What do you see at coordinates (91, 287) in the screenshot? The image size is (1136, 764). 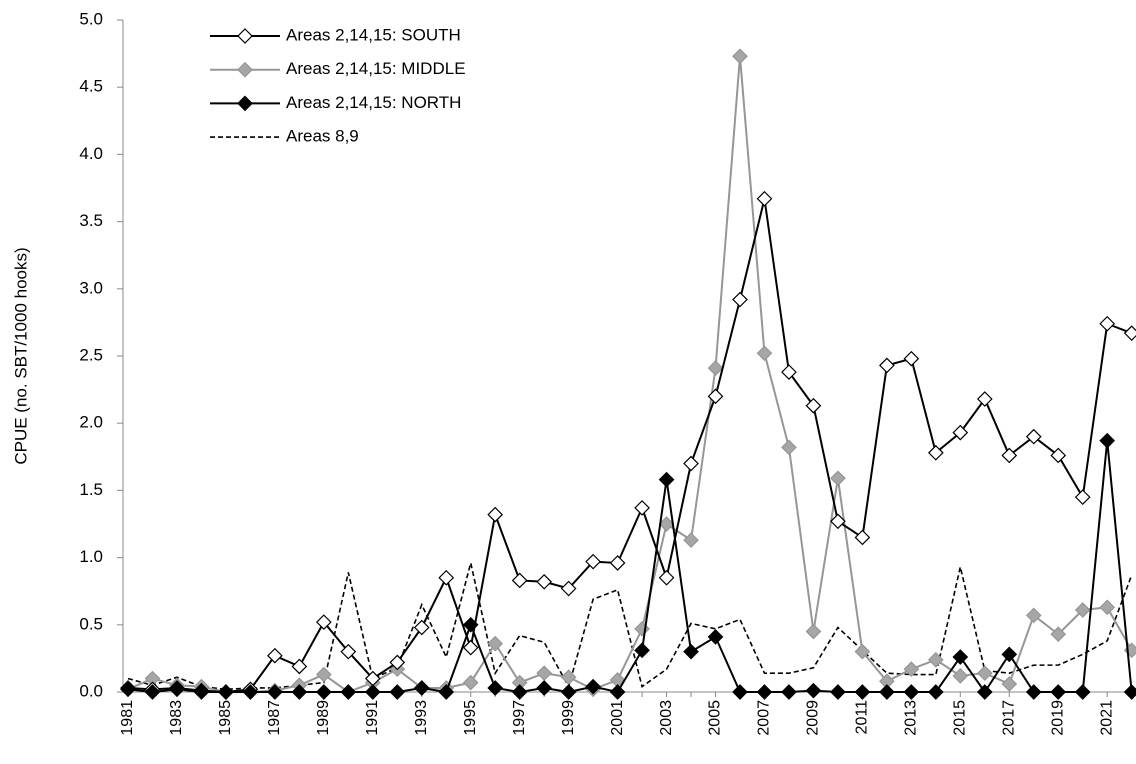 I see `y-tick-label: 3.0` at bounding box center [91, 287].